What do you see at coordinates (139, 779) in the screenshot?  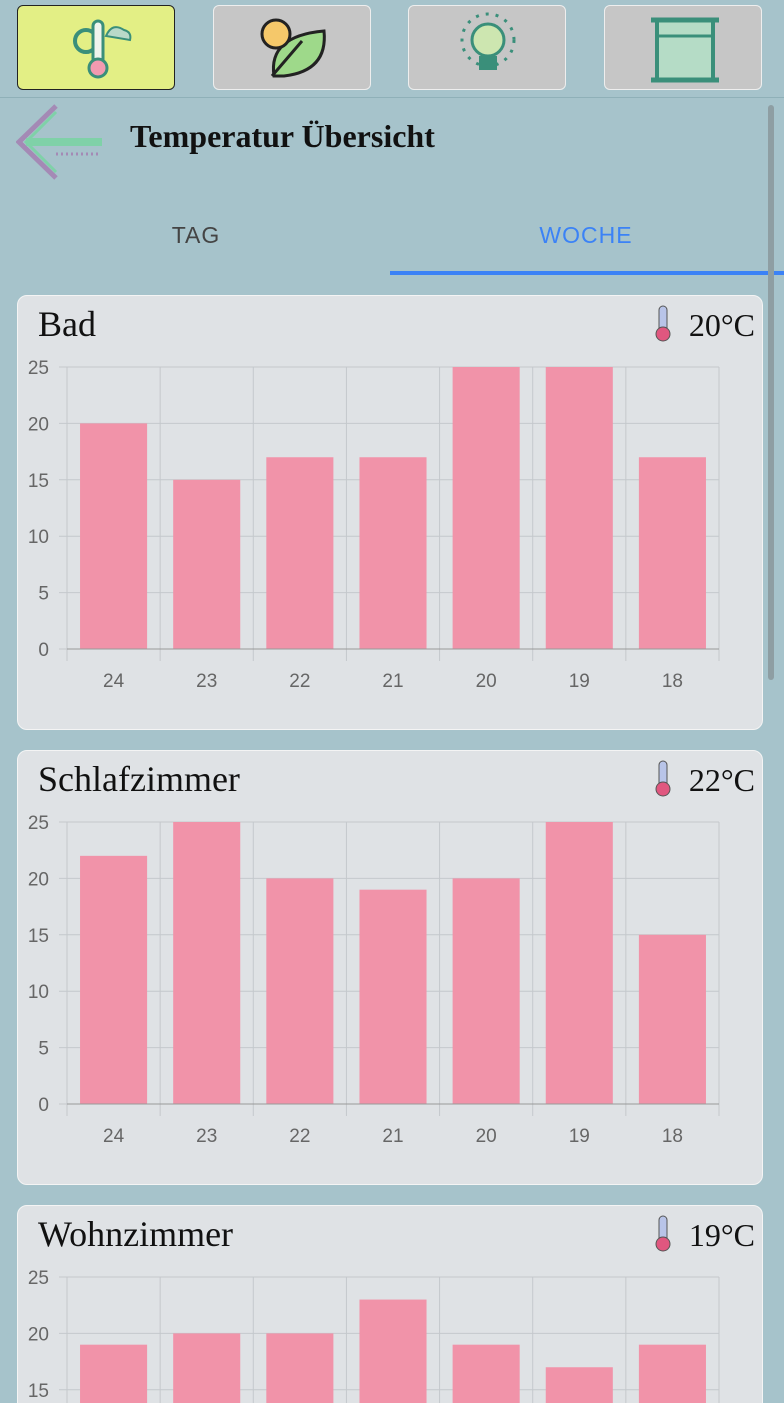 I see `card-title: Schlafzimmer` at bounding box center [139, 779].